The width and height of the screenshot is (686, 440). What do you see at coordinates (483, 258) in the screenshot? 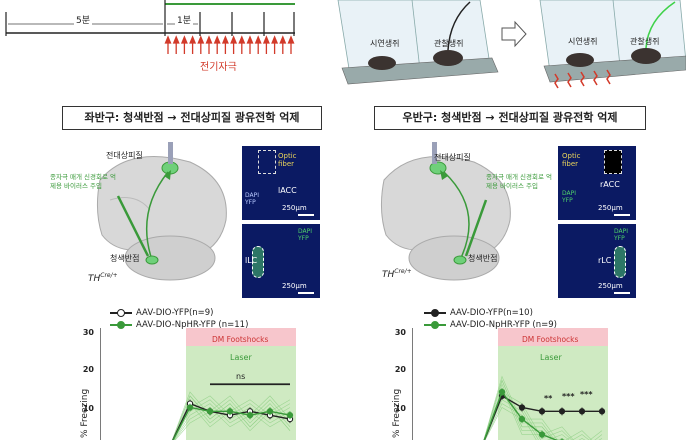
I see `right-region-bottom-label: 청색반점` at bounding box center [483, 258].